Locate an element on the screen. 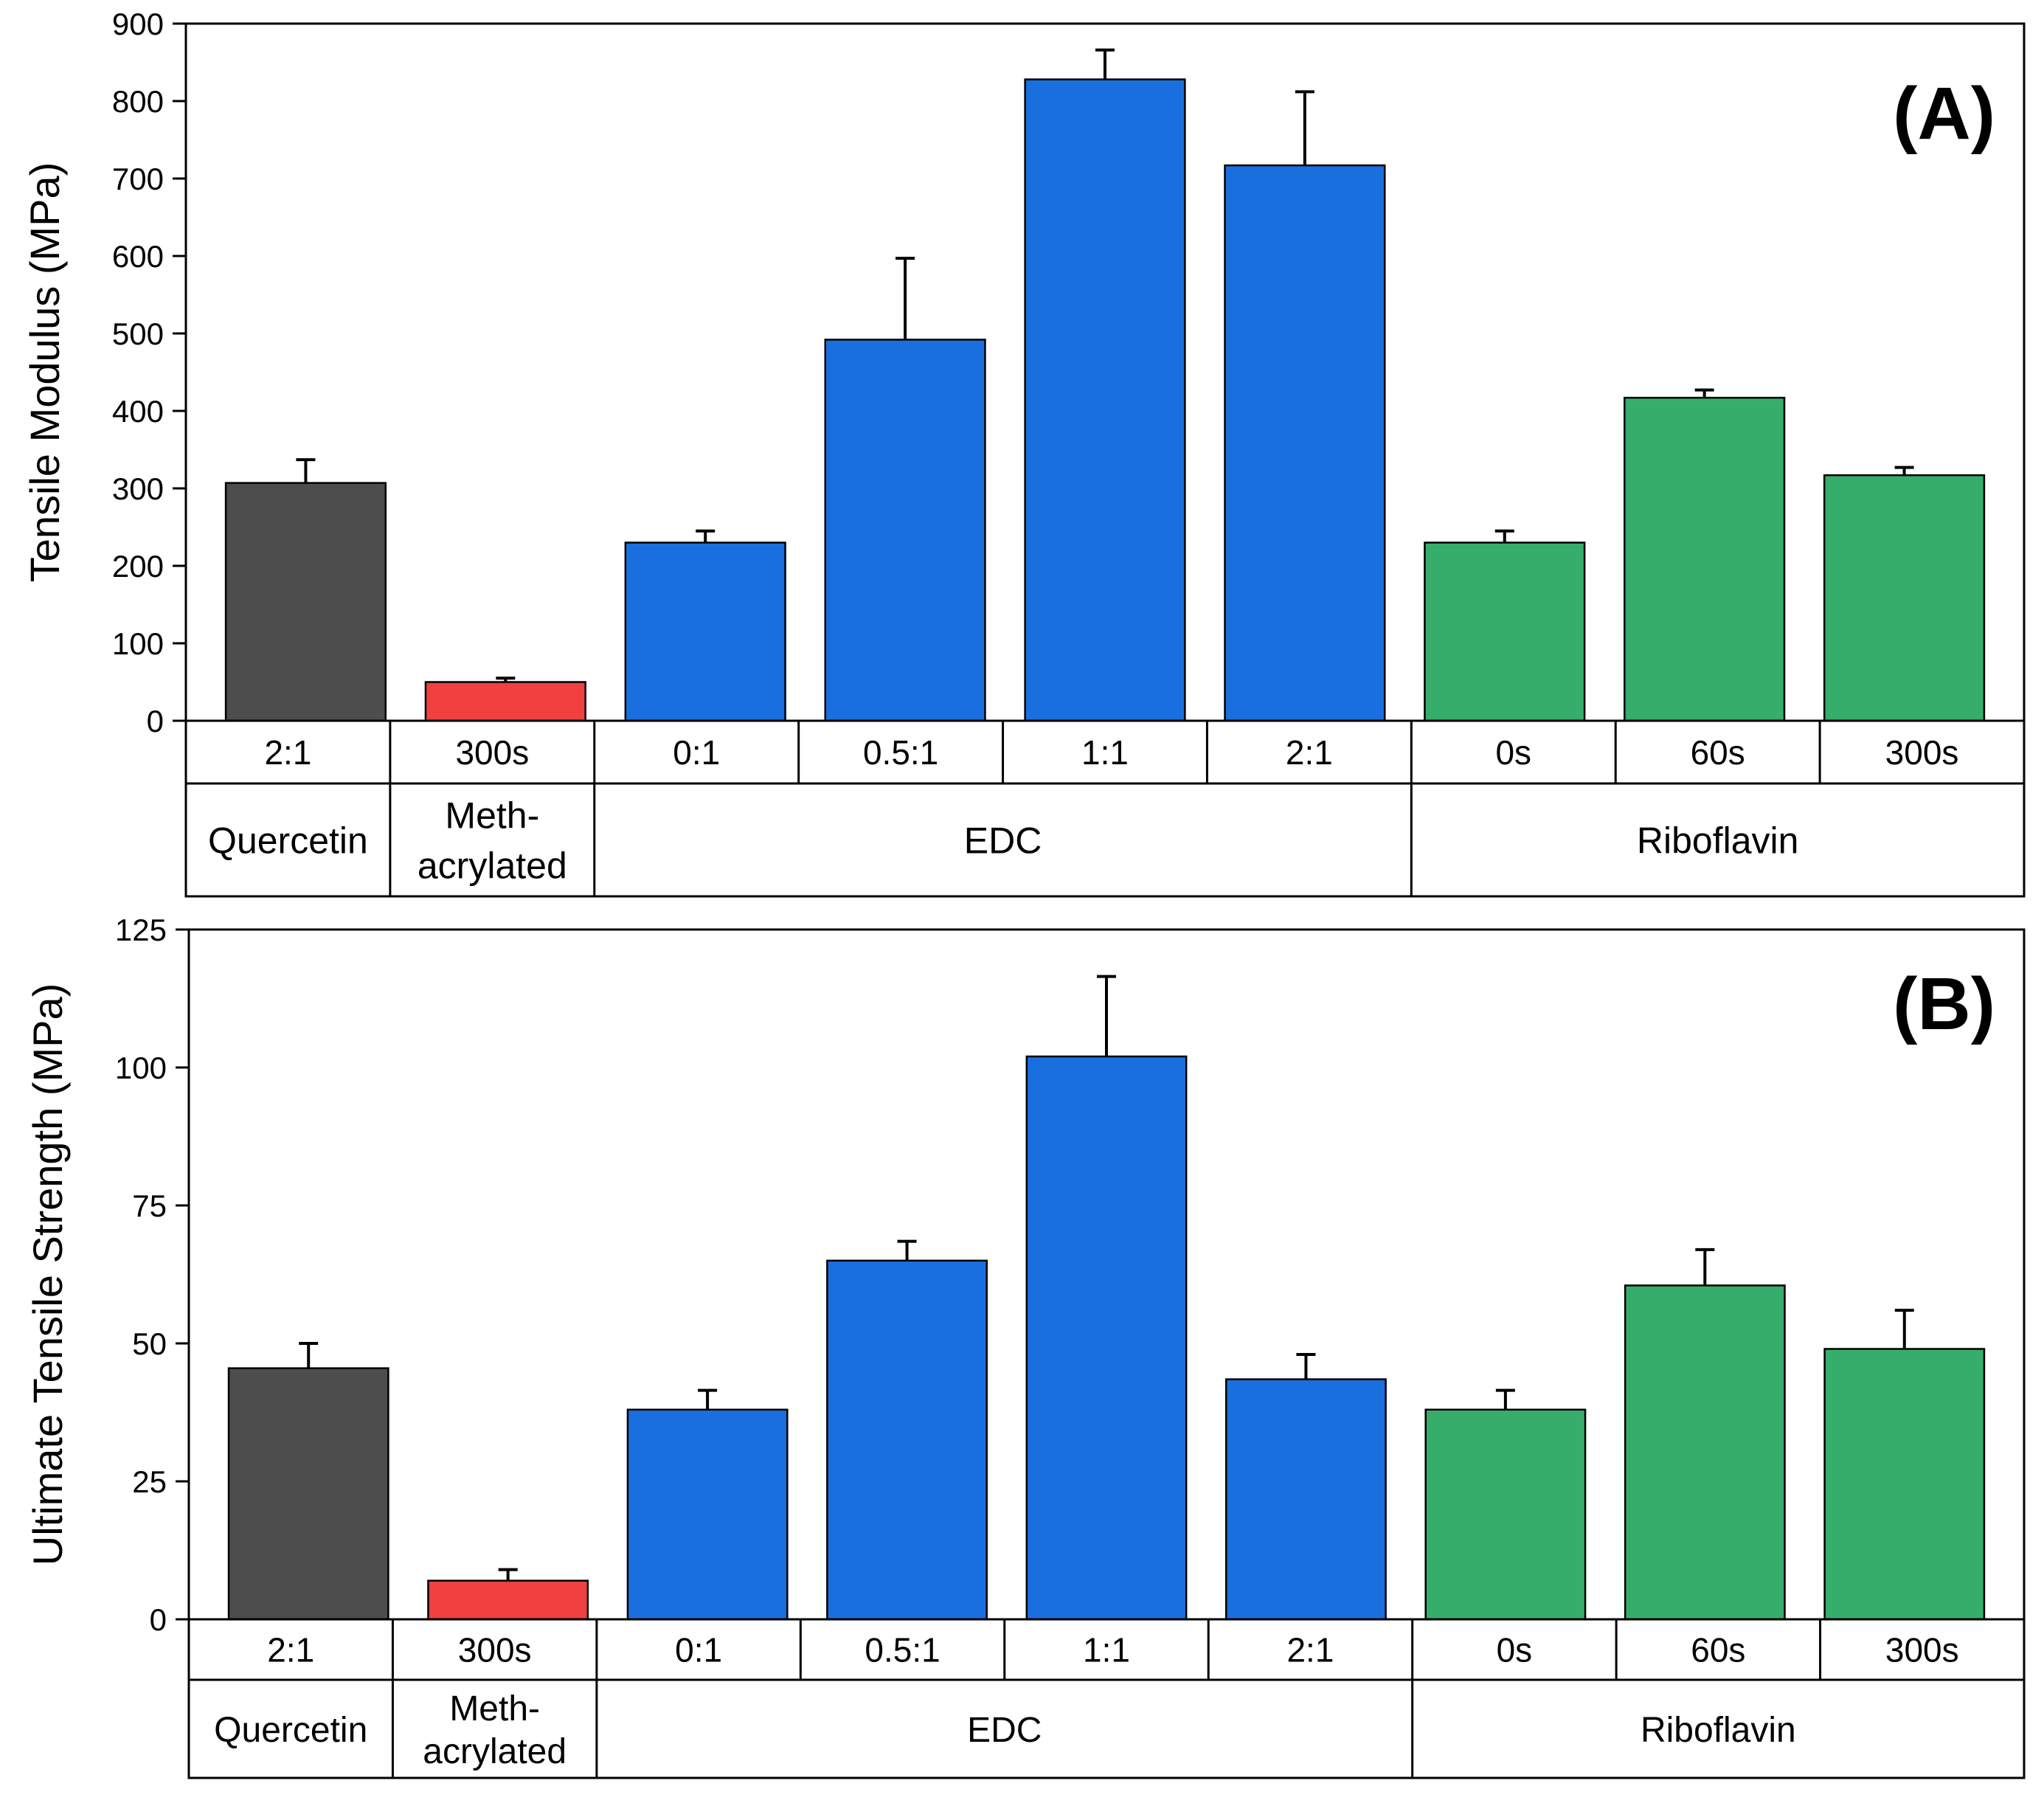 Image resolution: width=2044 pixels, height=1803 pixels. y-axis-label: Ultimate Tensile Strength (MPa) is located at coordinates (47, 1274).